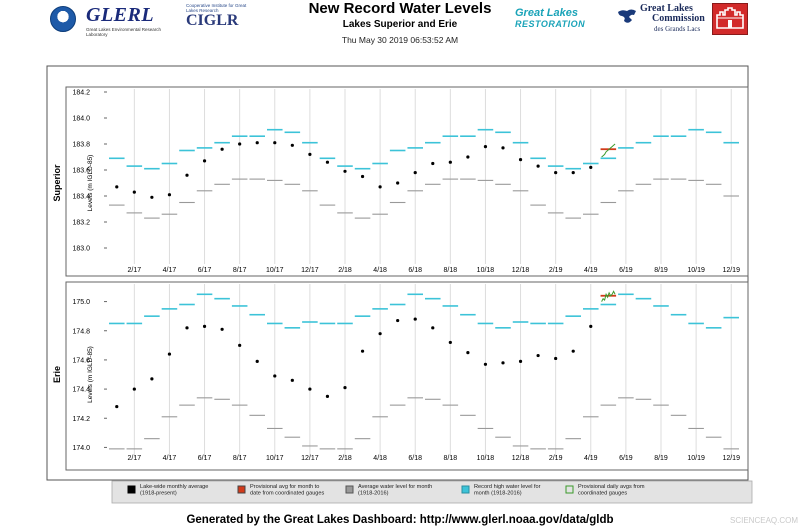 This screenshot has height=530, width=800. Describe the element at coordinates (608, 296) in the screenshot. I see `panel-erie-provisional-daily-line` at that location.